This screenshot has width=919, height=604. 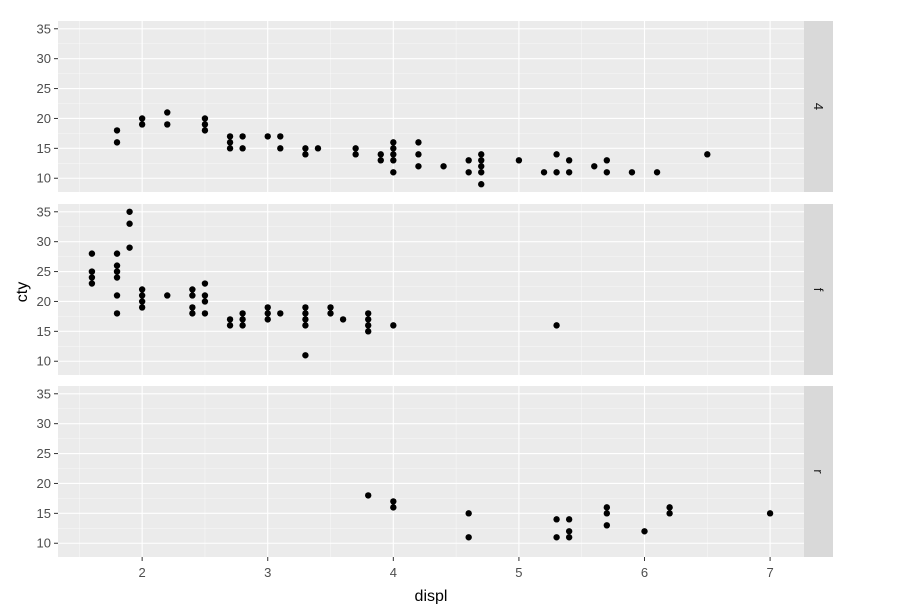 What do you see at coordinates (393, 572) in the screenshot?
I see `x-tick-label: 4` at bounding box center [393, 572].